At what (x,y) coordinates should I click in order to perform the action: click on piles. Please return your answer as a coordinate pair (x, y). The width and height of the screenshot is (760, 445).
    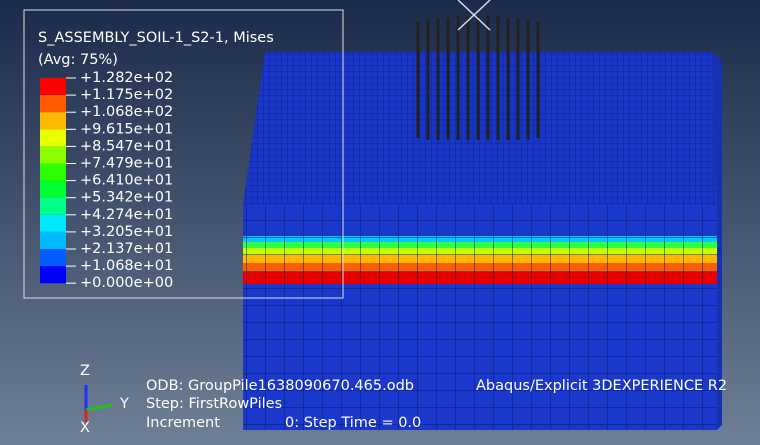
    Looking at the image, I should click on (478, 78).